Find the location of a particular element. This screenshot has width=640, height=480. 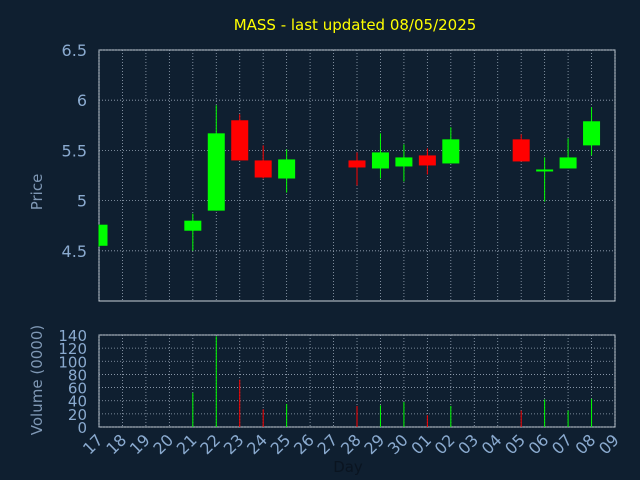

x-axis-label: Day is located at coordinates (348, 467).